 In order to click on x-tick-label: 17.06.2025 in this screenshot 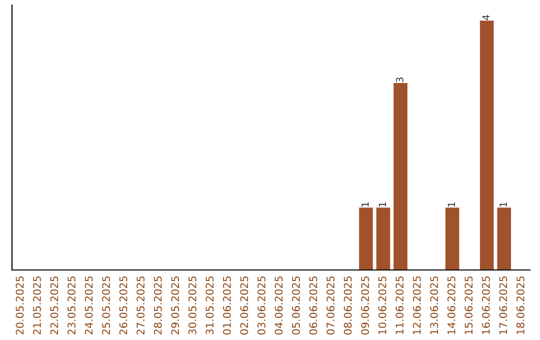, I will do `click(503, 305)`.